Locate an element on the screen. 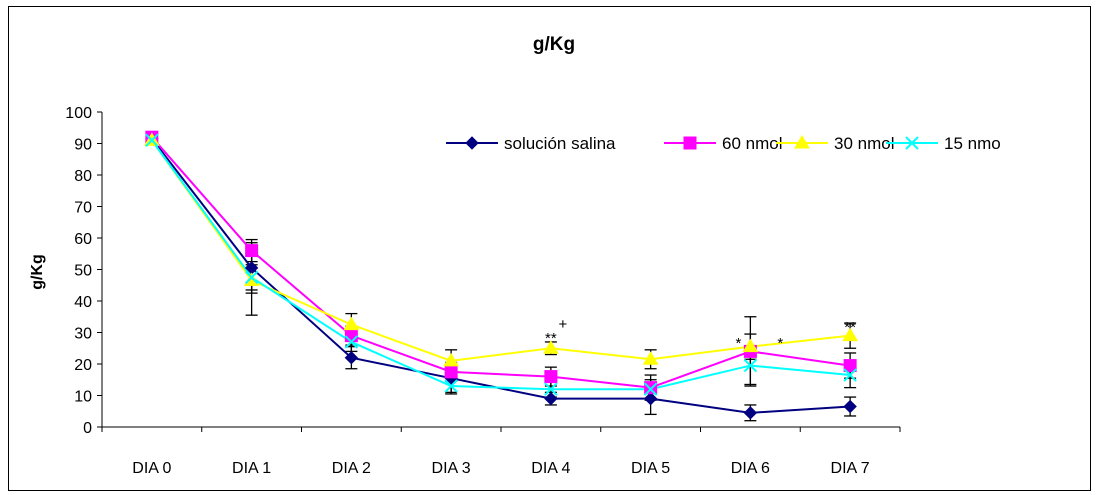 Image resolution: width=1096 pixels, height=495 pixels. legend-label: 60 nmol is located at coordinates (752, 143).